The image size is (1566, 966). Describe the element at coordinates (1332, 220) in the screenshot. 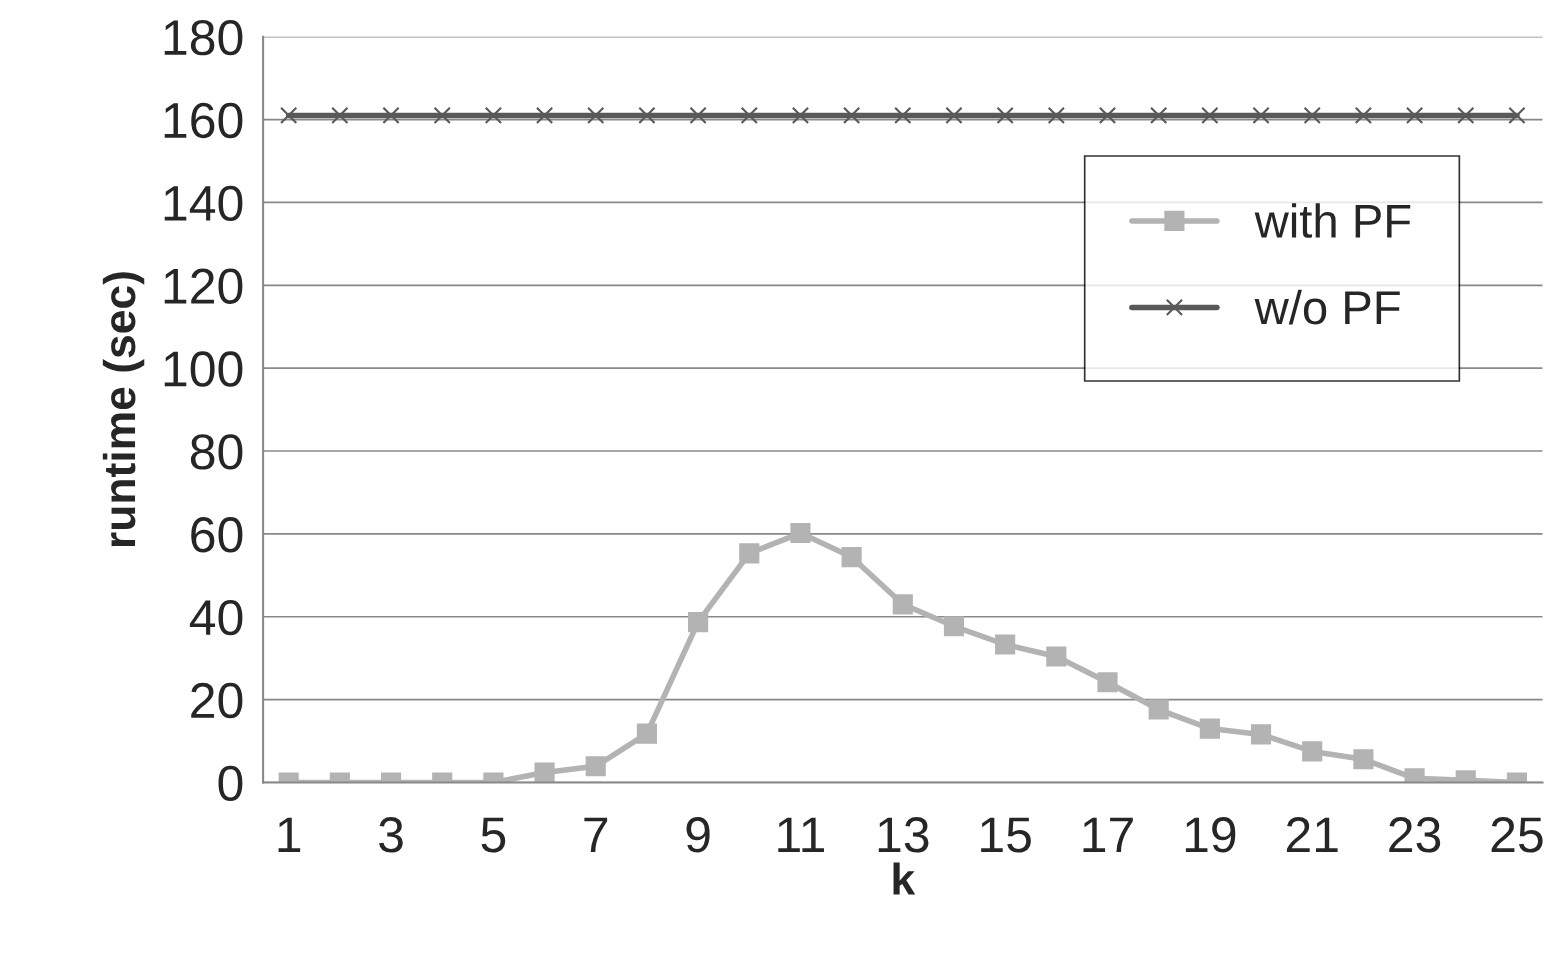

I see `legend-label: with PF` at that location.